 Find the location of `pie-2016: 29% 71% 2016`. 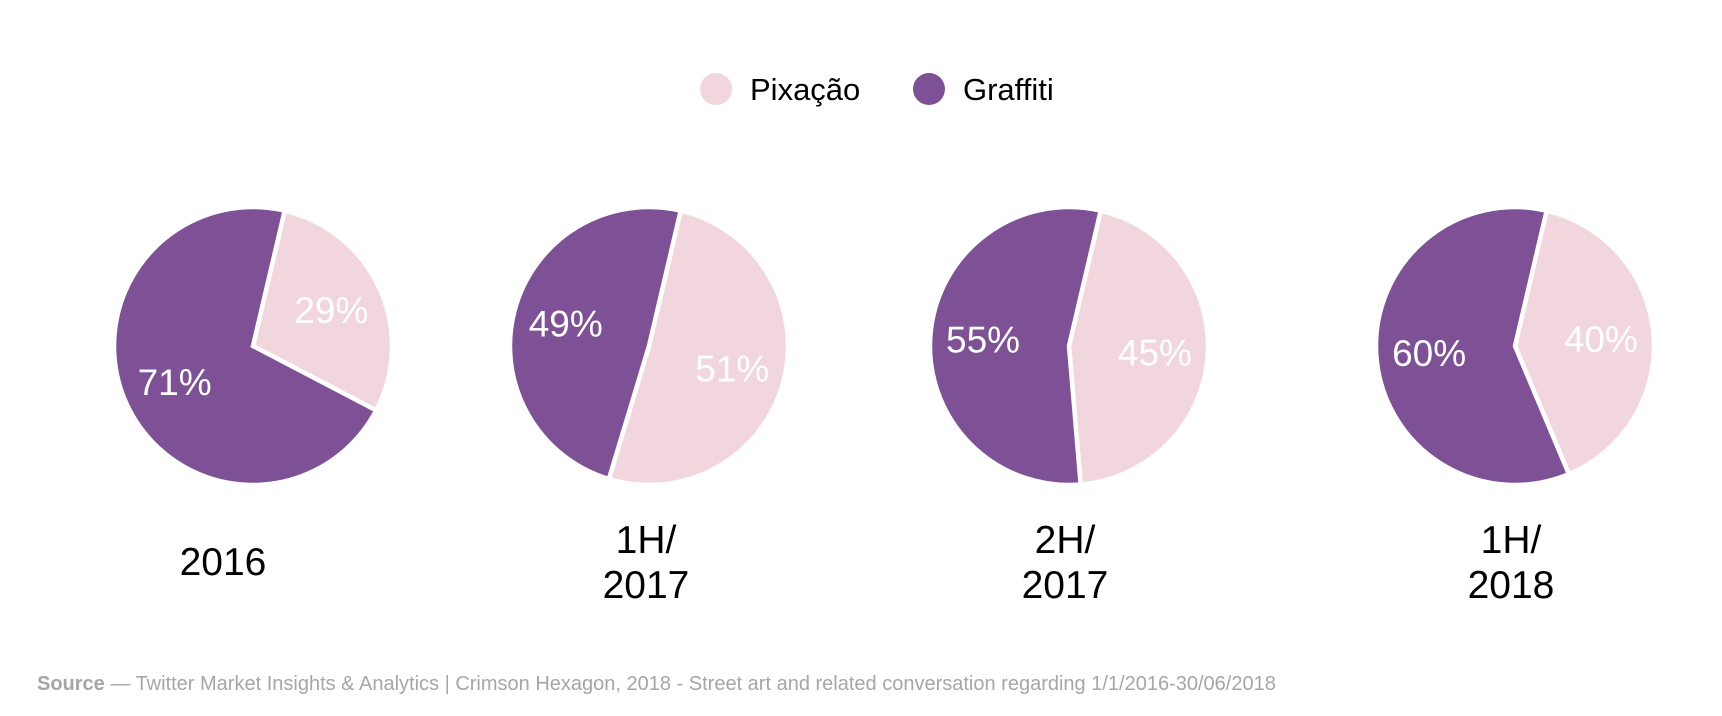

pie-2016: 29% 71% 2016 is located at coordinates (253, 394).